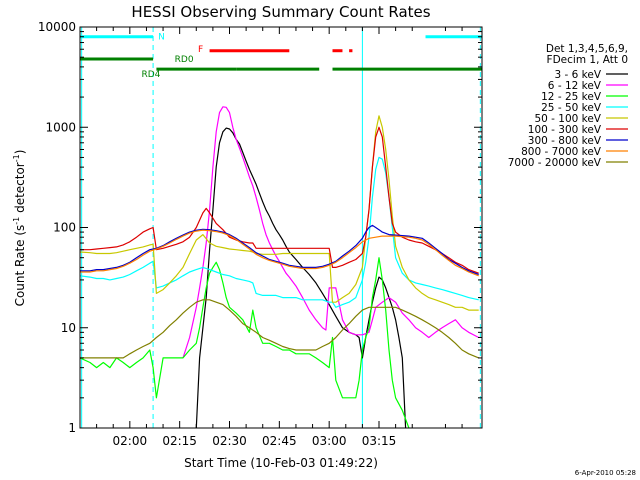 The height and width of the screenshot is (480, 640). Describe the element at coordinates (229, 441) in the screenshot. I see `x-tick-label-3: 02:30` at that location.